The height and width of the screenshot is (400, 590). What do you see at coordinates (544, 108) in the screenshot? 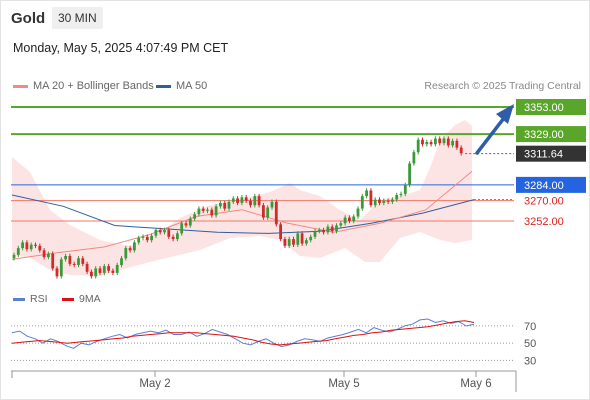
I see `level-label-resistance: 3353.00` at bounding box center [544, 108].